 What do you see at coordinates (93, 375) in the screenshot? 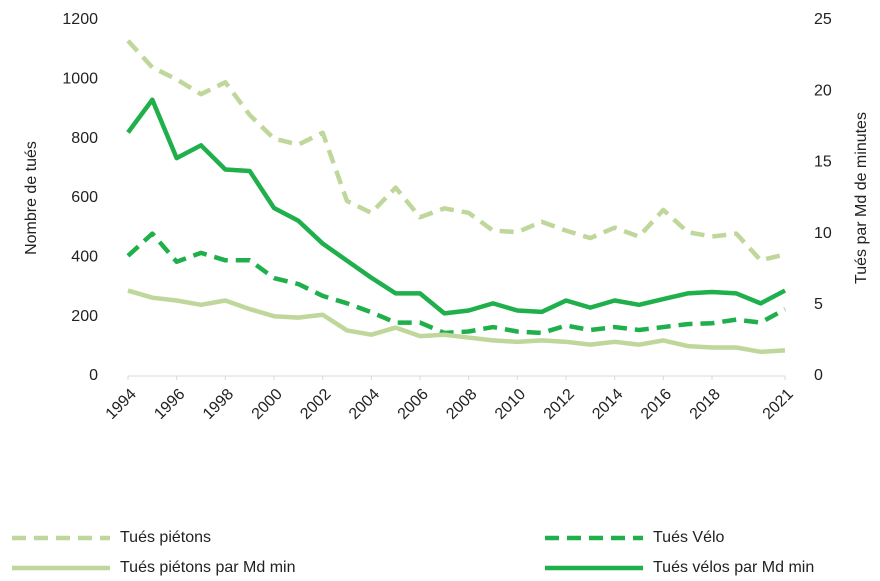
I see `y-tick-label: 0` at bounding box center [93, 375].